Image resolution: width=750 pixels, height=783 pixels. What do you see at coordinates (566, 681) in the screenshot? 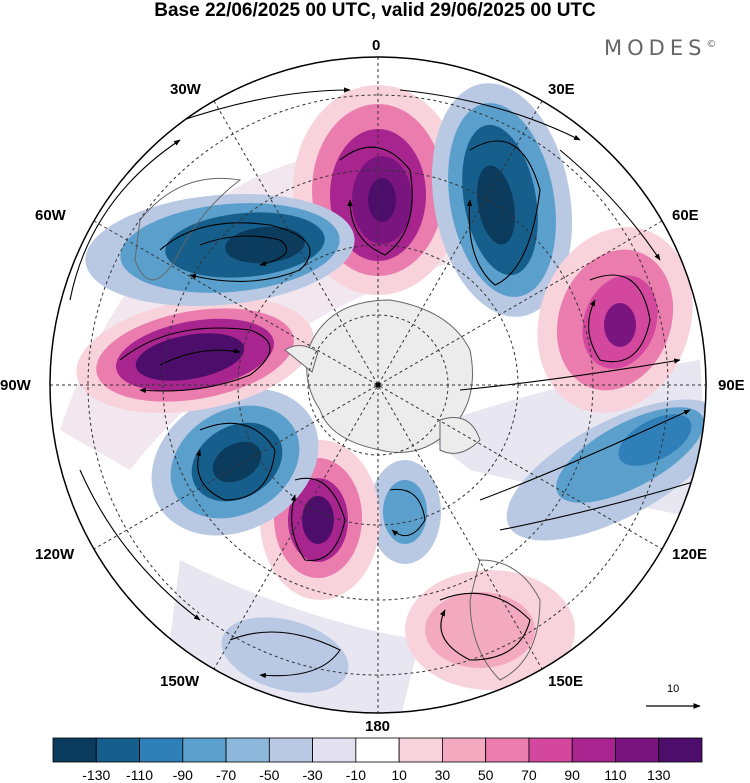
I see `lon-label-150e: 150E` at bounding box center [566, 681].